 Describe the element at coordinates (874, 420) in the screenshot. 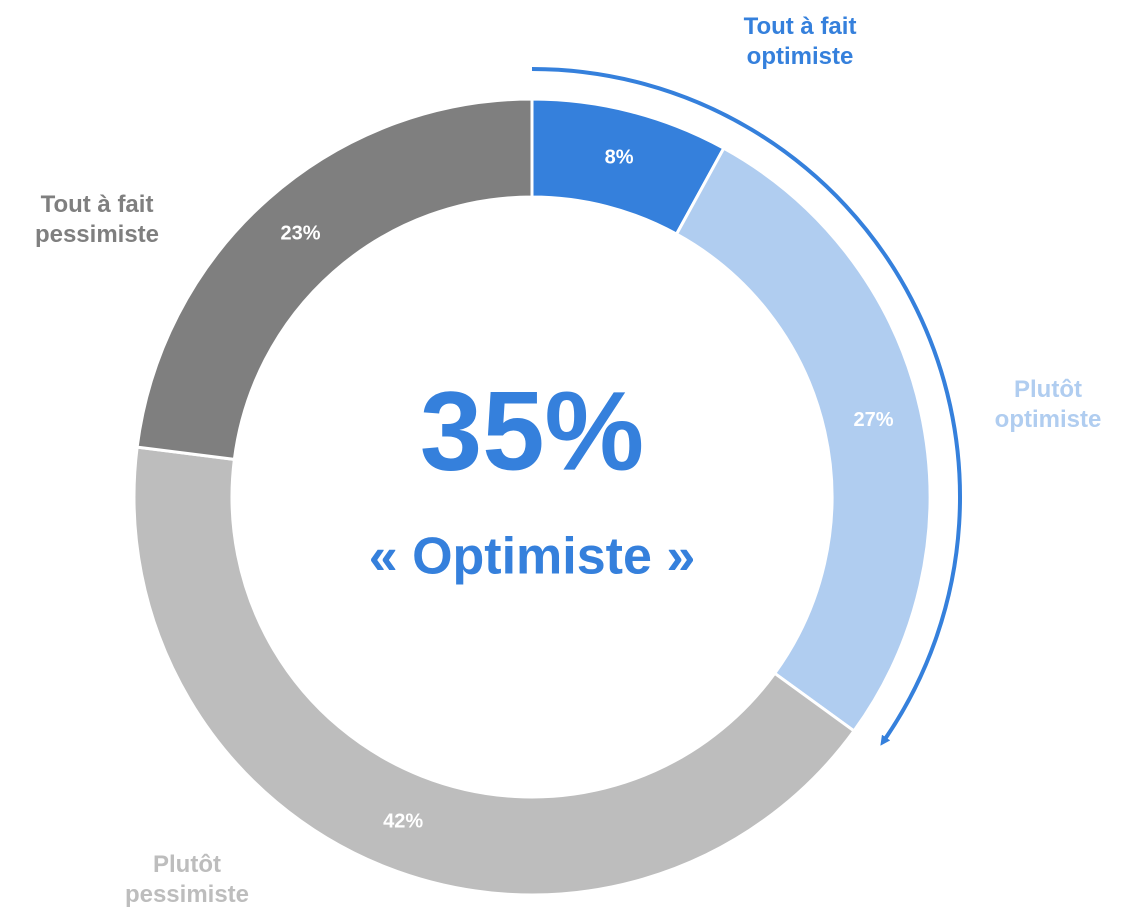

I see `value-label: 27%` at that location.